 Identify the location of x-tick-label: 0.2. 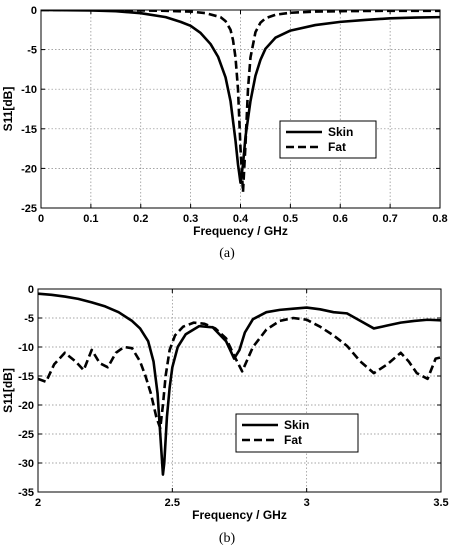
(140, 219).